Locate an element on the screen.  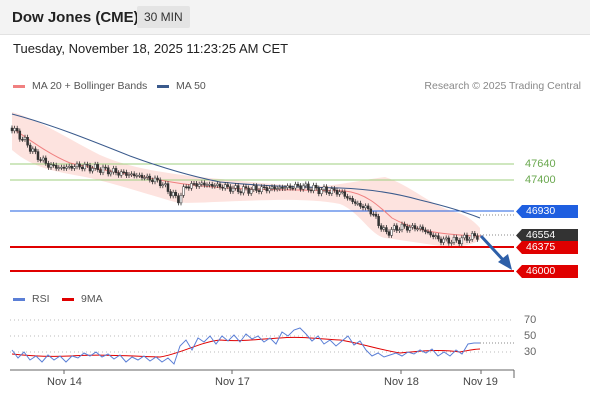
rsi-swatch is located at coordinates (19, 299).